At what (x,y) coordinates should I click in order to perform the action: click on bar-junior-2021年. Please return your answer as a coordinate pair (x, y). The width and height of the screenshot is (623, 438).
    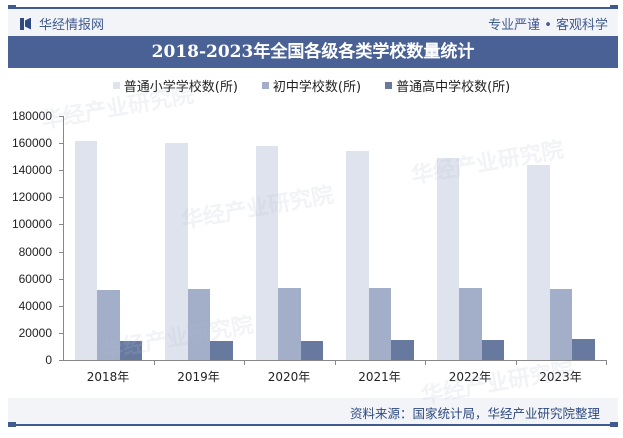
    Looking at the image, I should click on (379, 324).